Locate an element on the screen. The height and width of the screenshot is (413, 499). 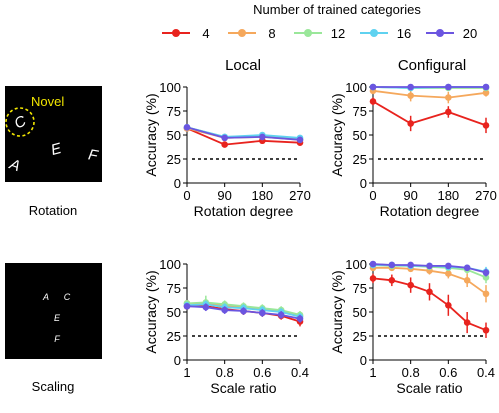
legend-entry-12: 12 is located at coordinates (319, 33).